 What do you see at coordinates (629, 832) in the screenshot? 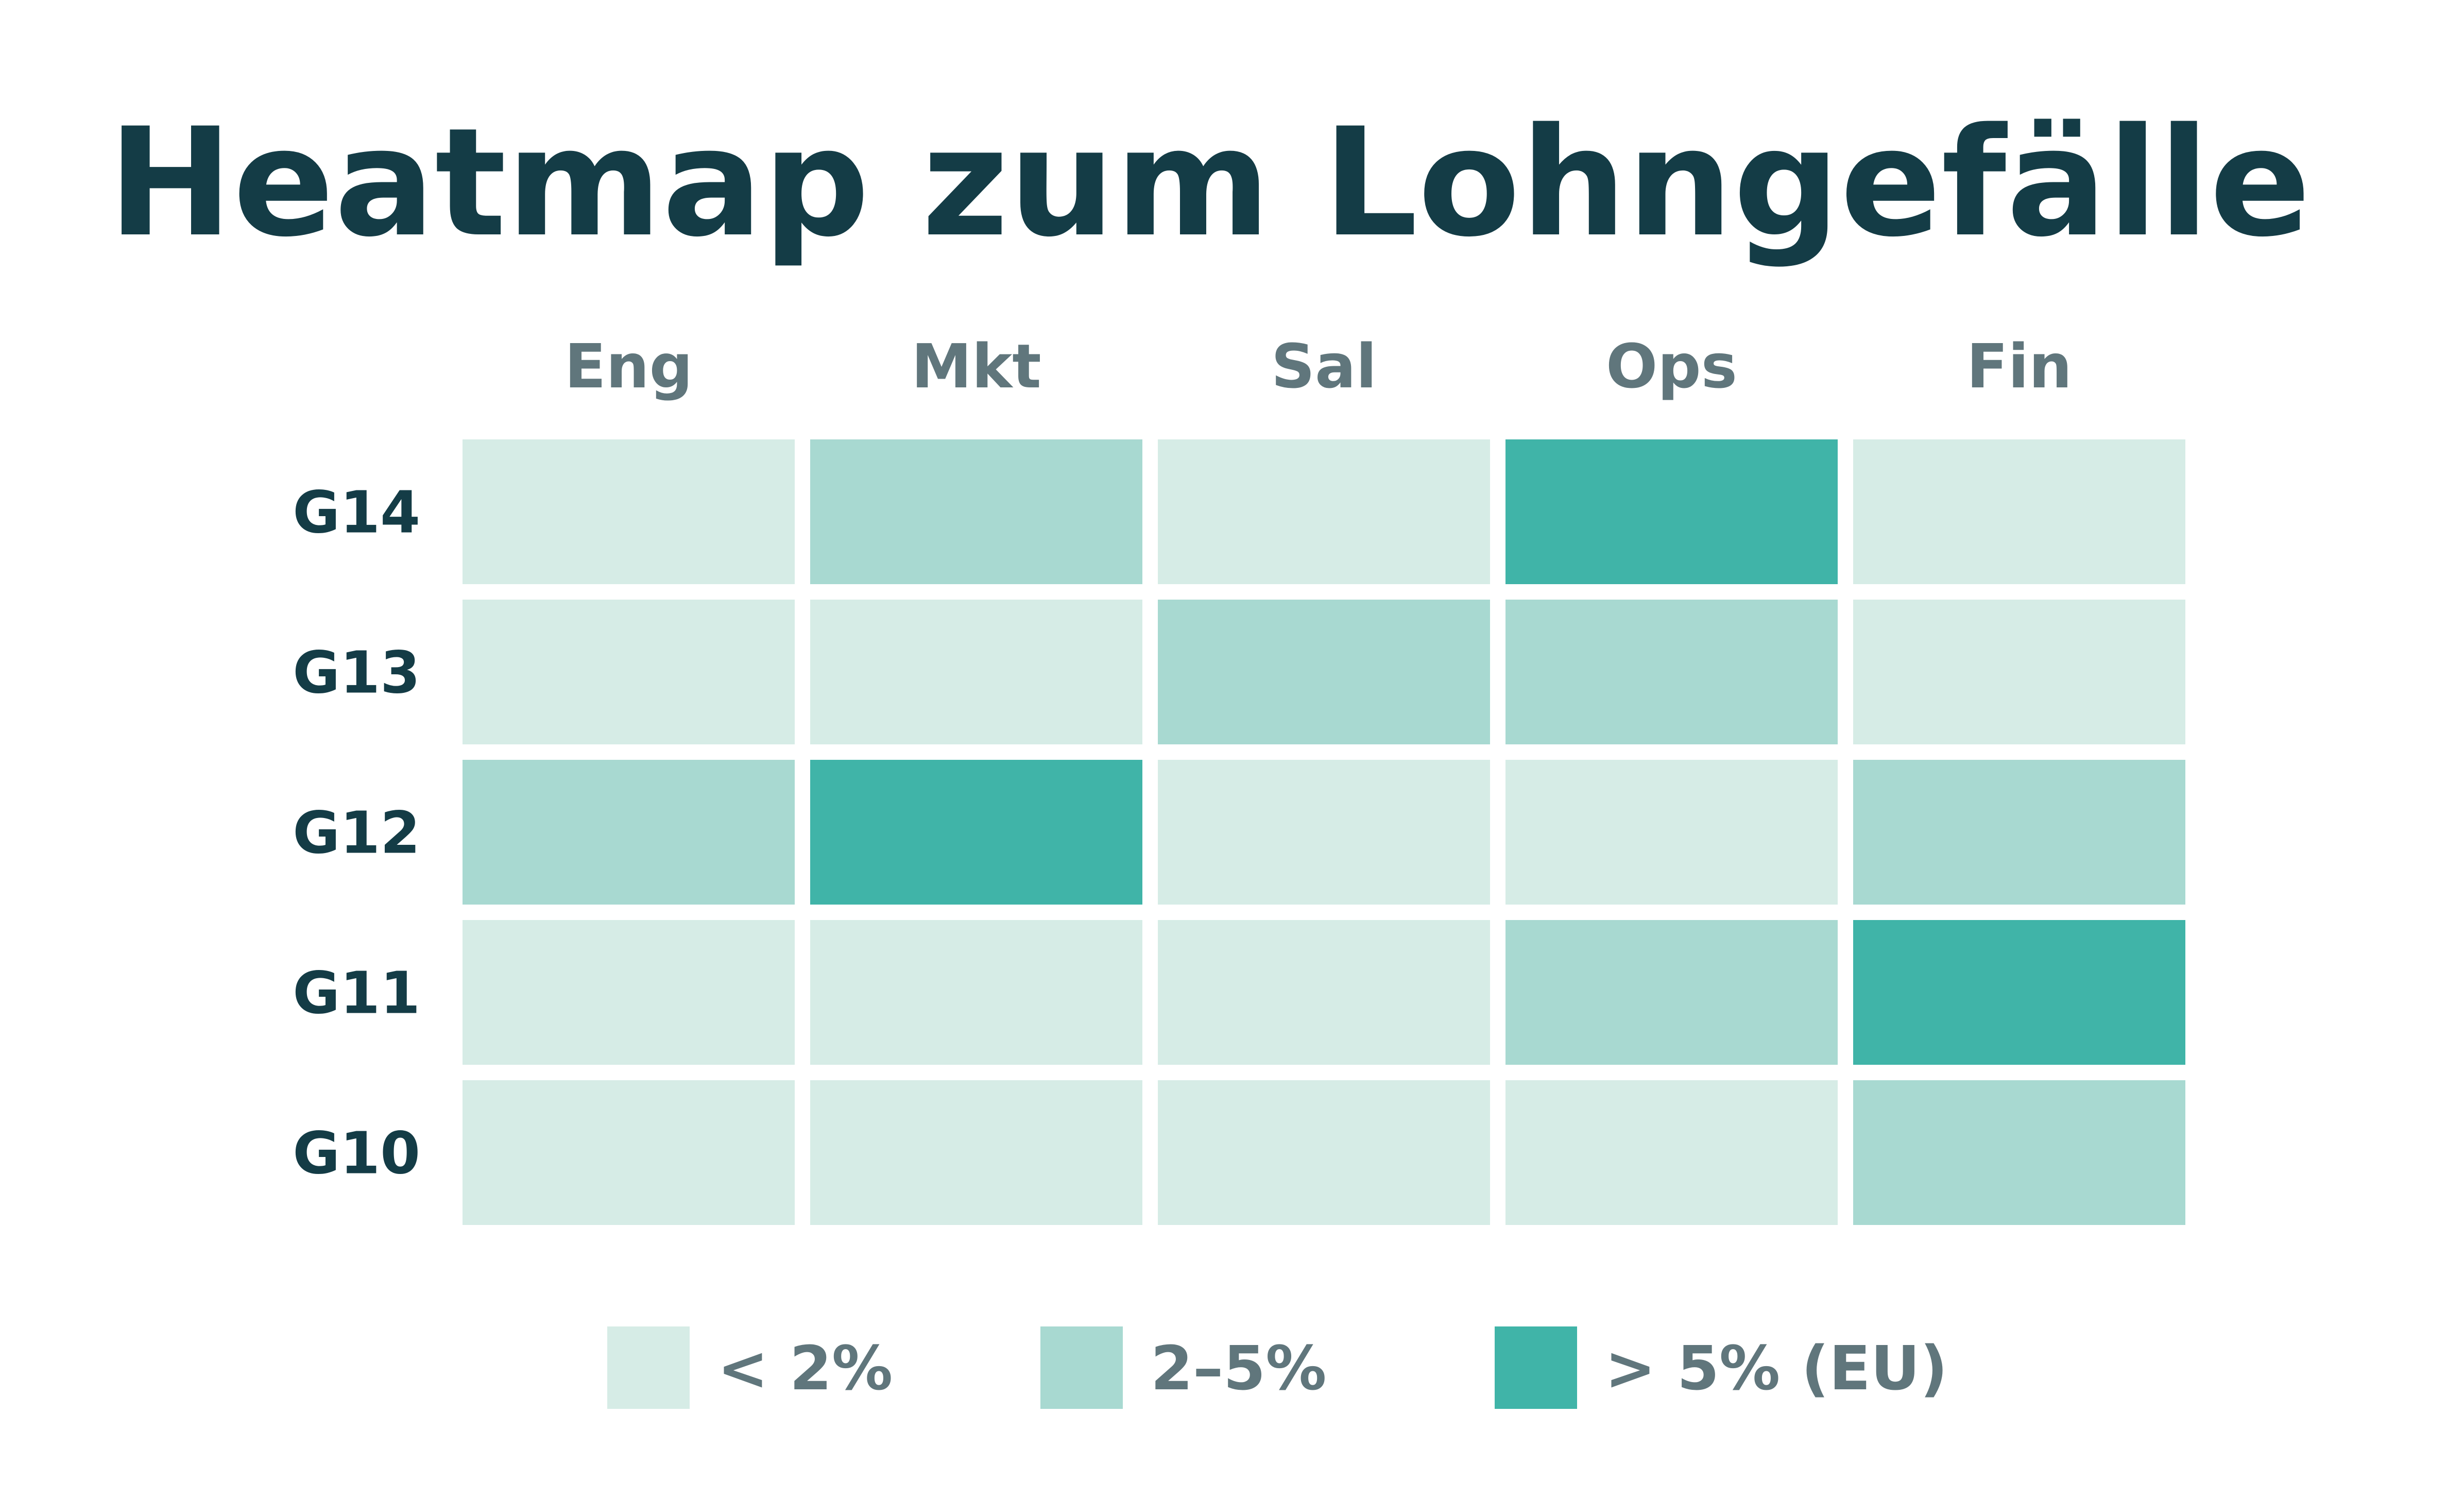
I see `heatmap-cell-g12-eng` at bounding box center [629, 832].